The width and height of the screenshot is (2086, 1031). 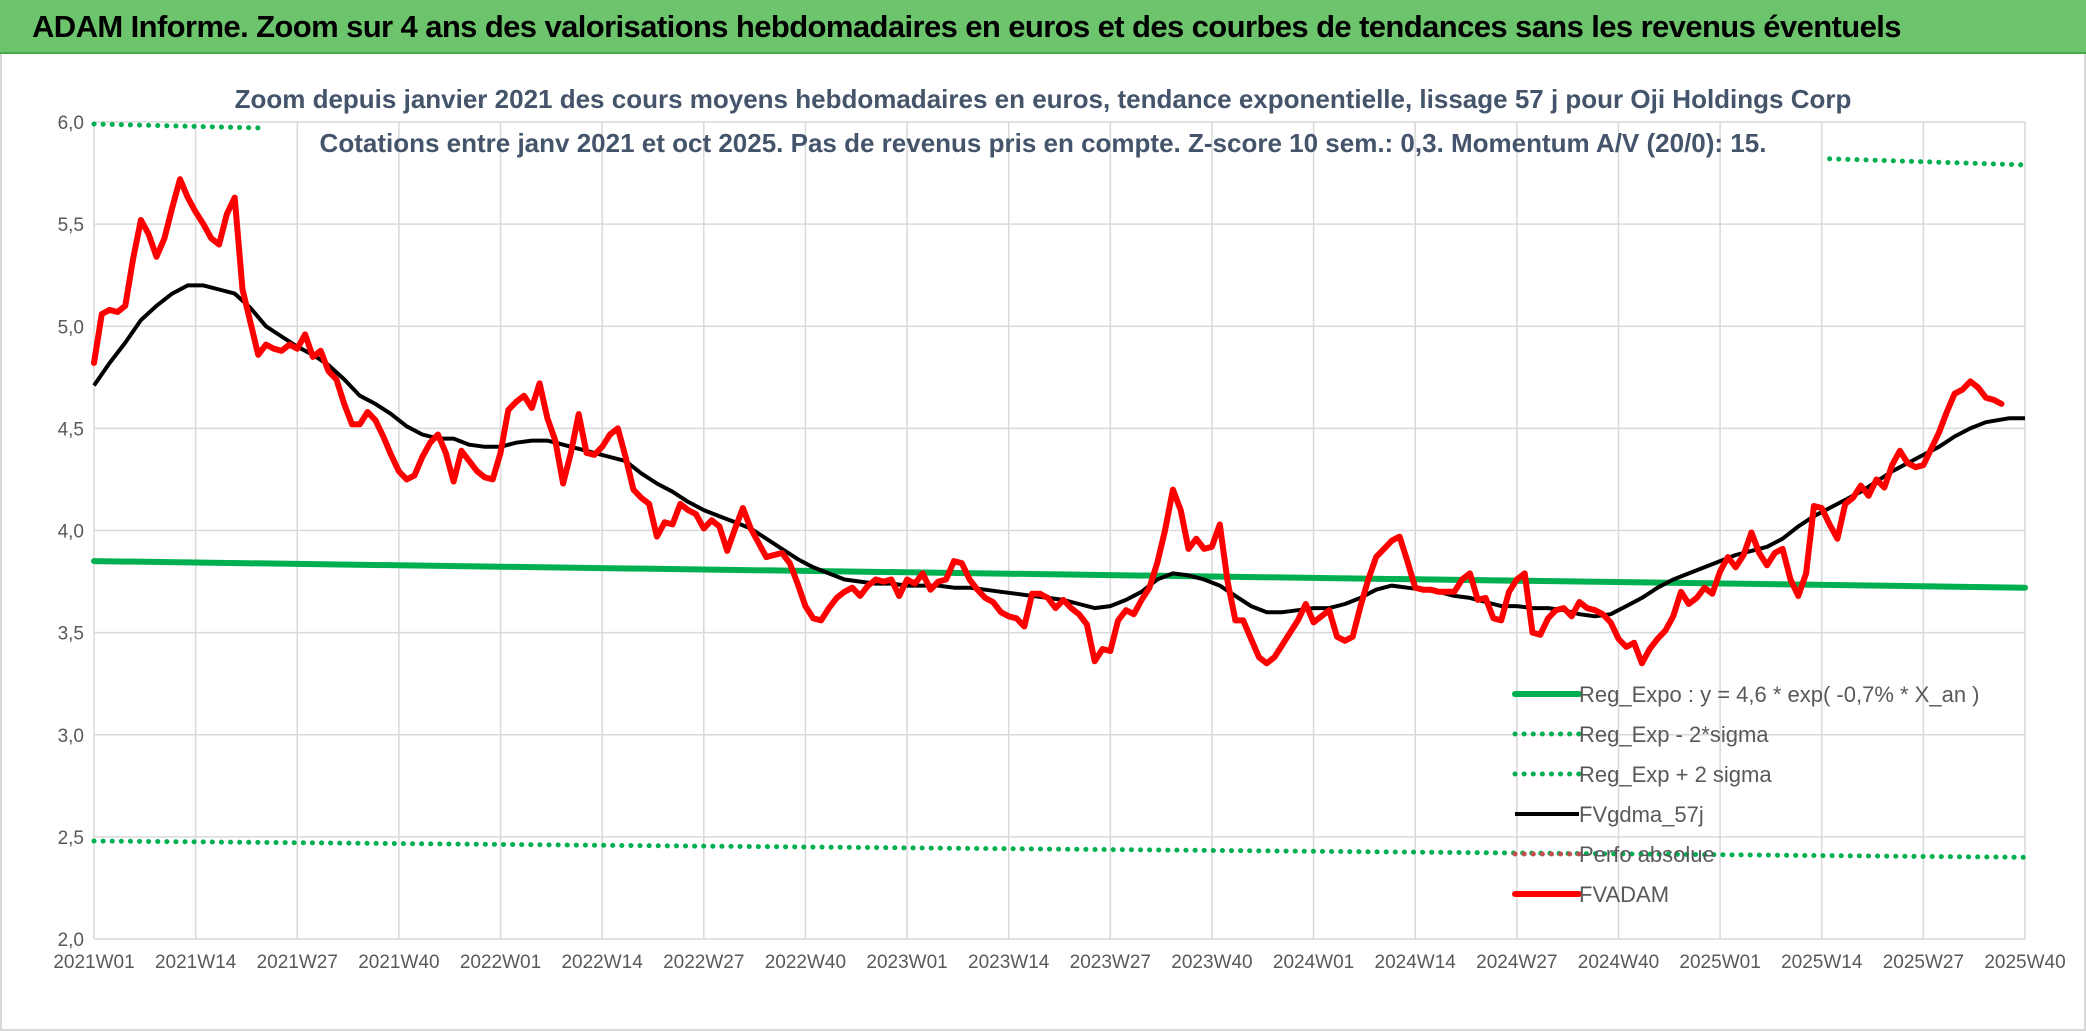 What do you see at coordinates (1516, 962) in the screenshot?
I see `x-tick-label: 2024W27` at bounding box center [1516, 962].